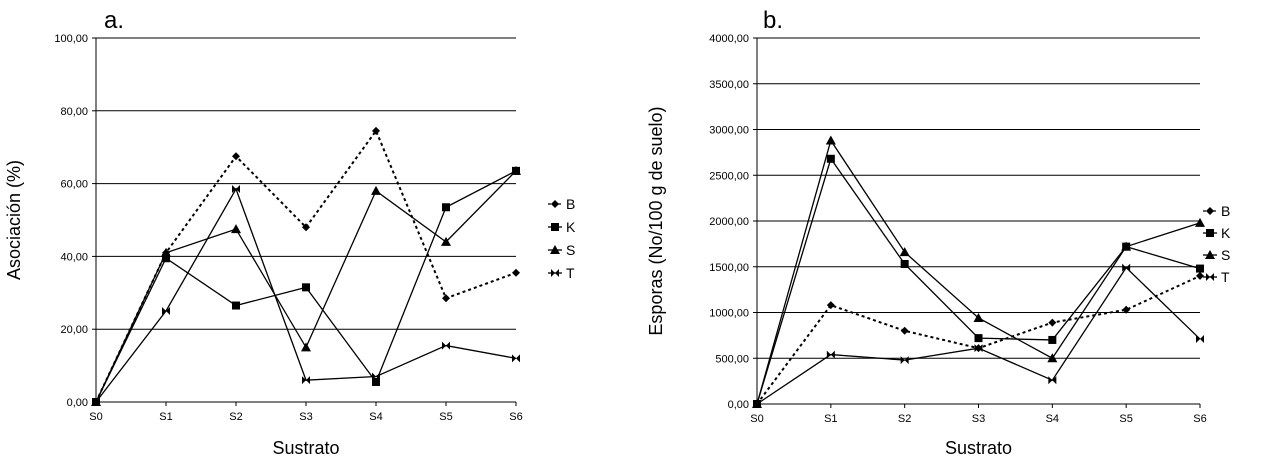 The height and width of the screenshot is (457, 1277). I want to click on legend-label: B, so click(570, 204).